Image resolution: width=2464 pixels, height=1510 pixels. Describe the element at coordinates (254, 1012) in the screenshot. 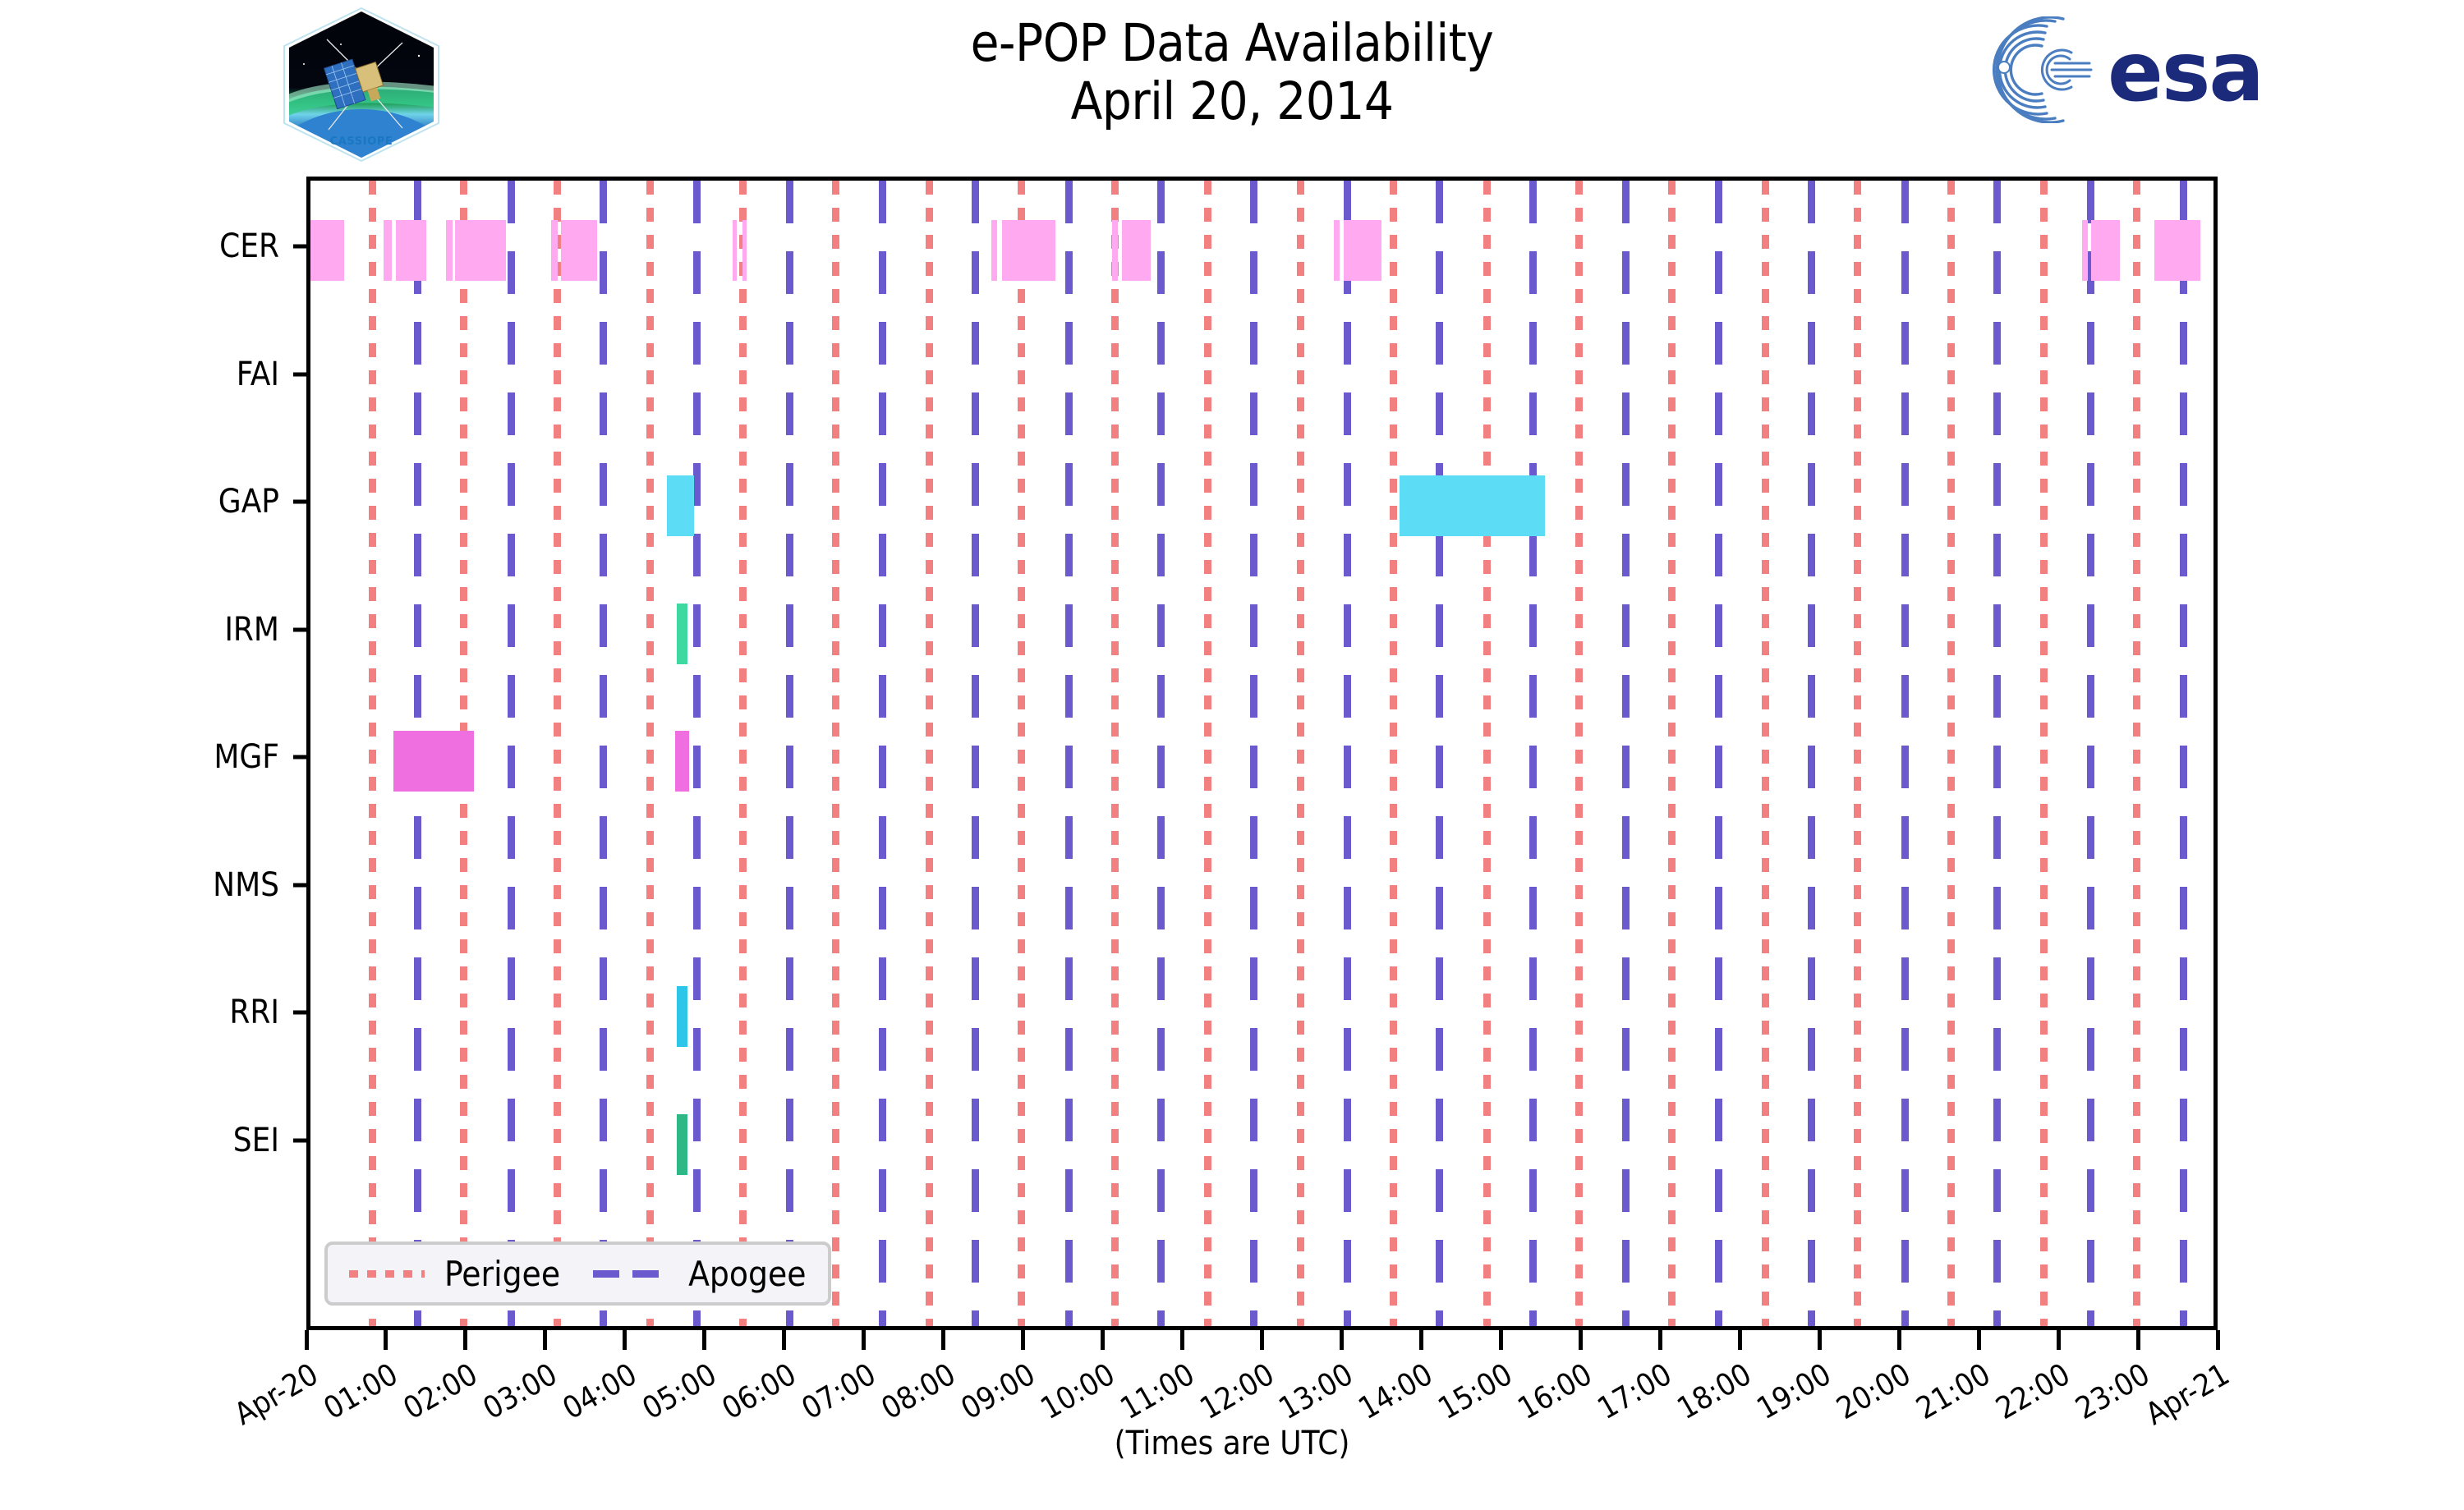

I see `y-tick-label-rri: RRI` at that location.